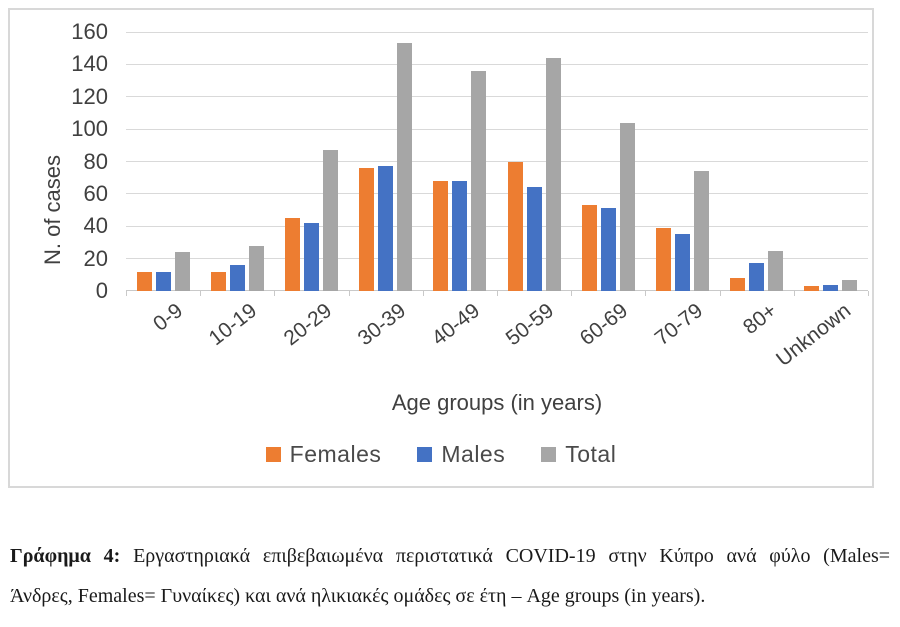 The image size is (900, 627). Describe the element at coordinates (95, 161) in the screenshot. I see `y-tick-label-80: 80` at that location.